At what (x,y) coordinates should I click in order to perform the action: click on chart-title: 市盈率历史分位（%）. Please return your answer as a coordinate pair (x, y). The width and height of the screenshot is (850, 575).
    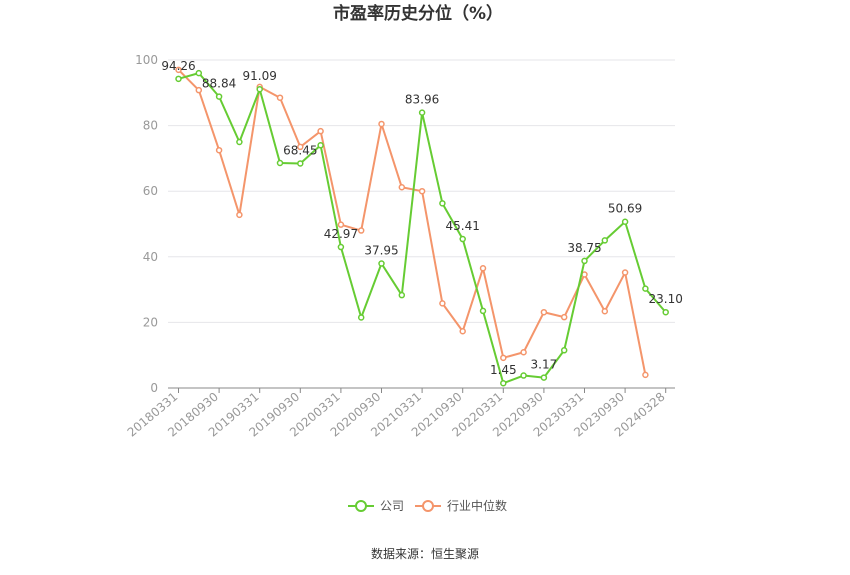
    Looking at the image, I should click on (418, 13).